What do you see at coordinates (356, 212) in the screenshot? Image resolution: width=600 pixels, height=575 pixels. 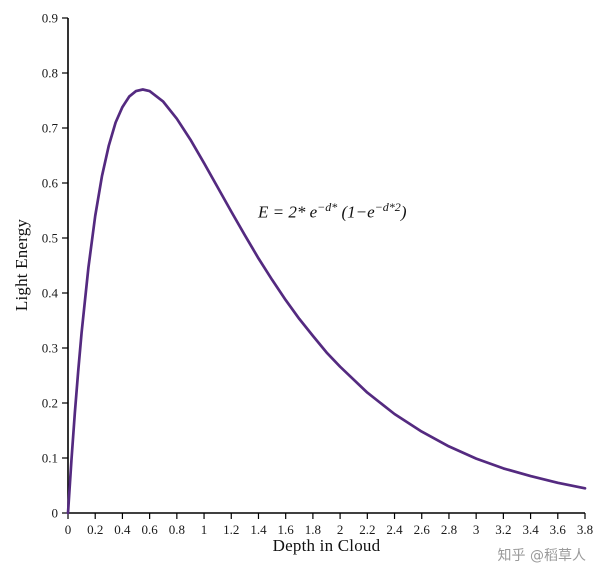 I see `equation-text-mid: (1−e` at bounding box center [356, 212].